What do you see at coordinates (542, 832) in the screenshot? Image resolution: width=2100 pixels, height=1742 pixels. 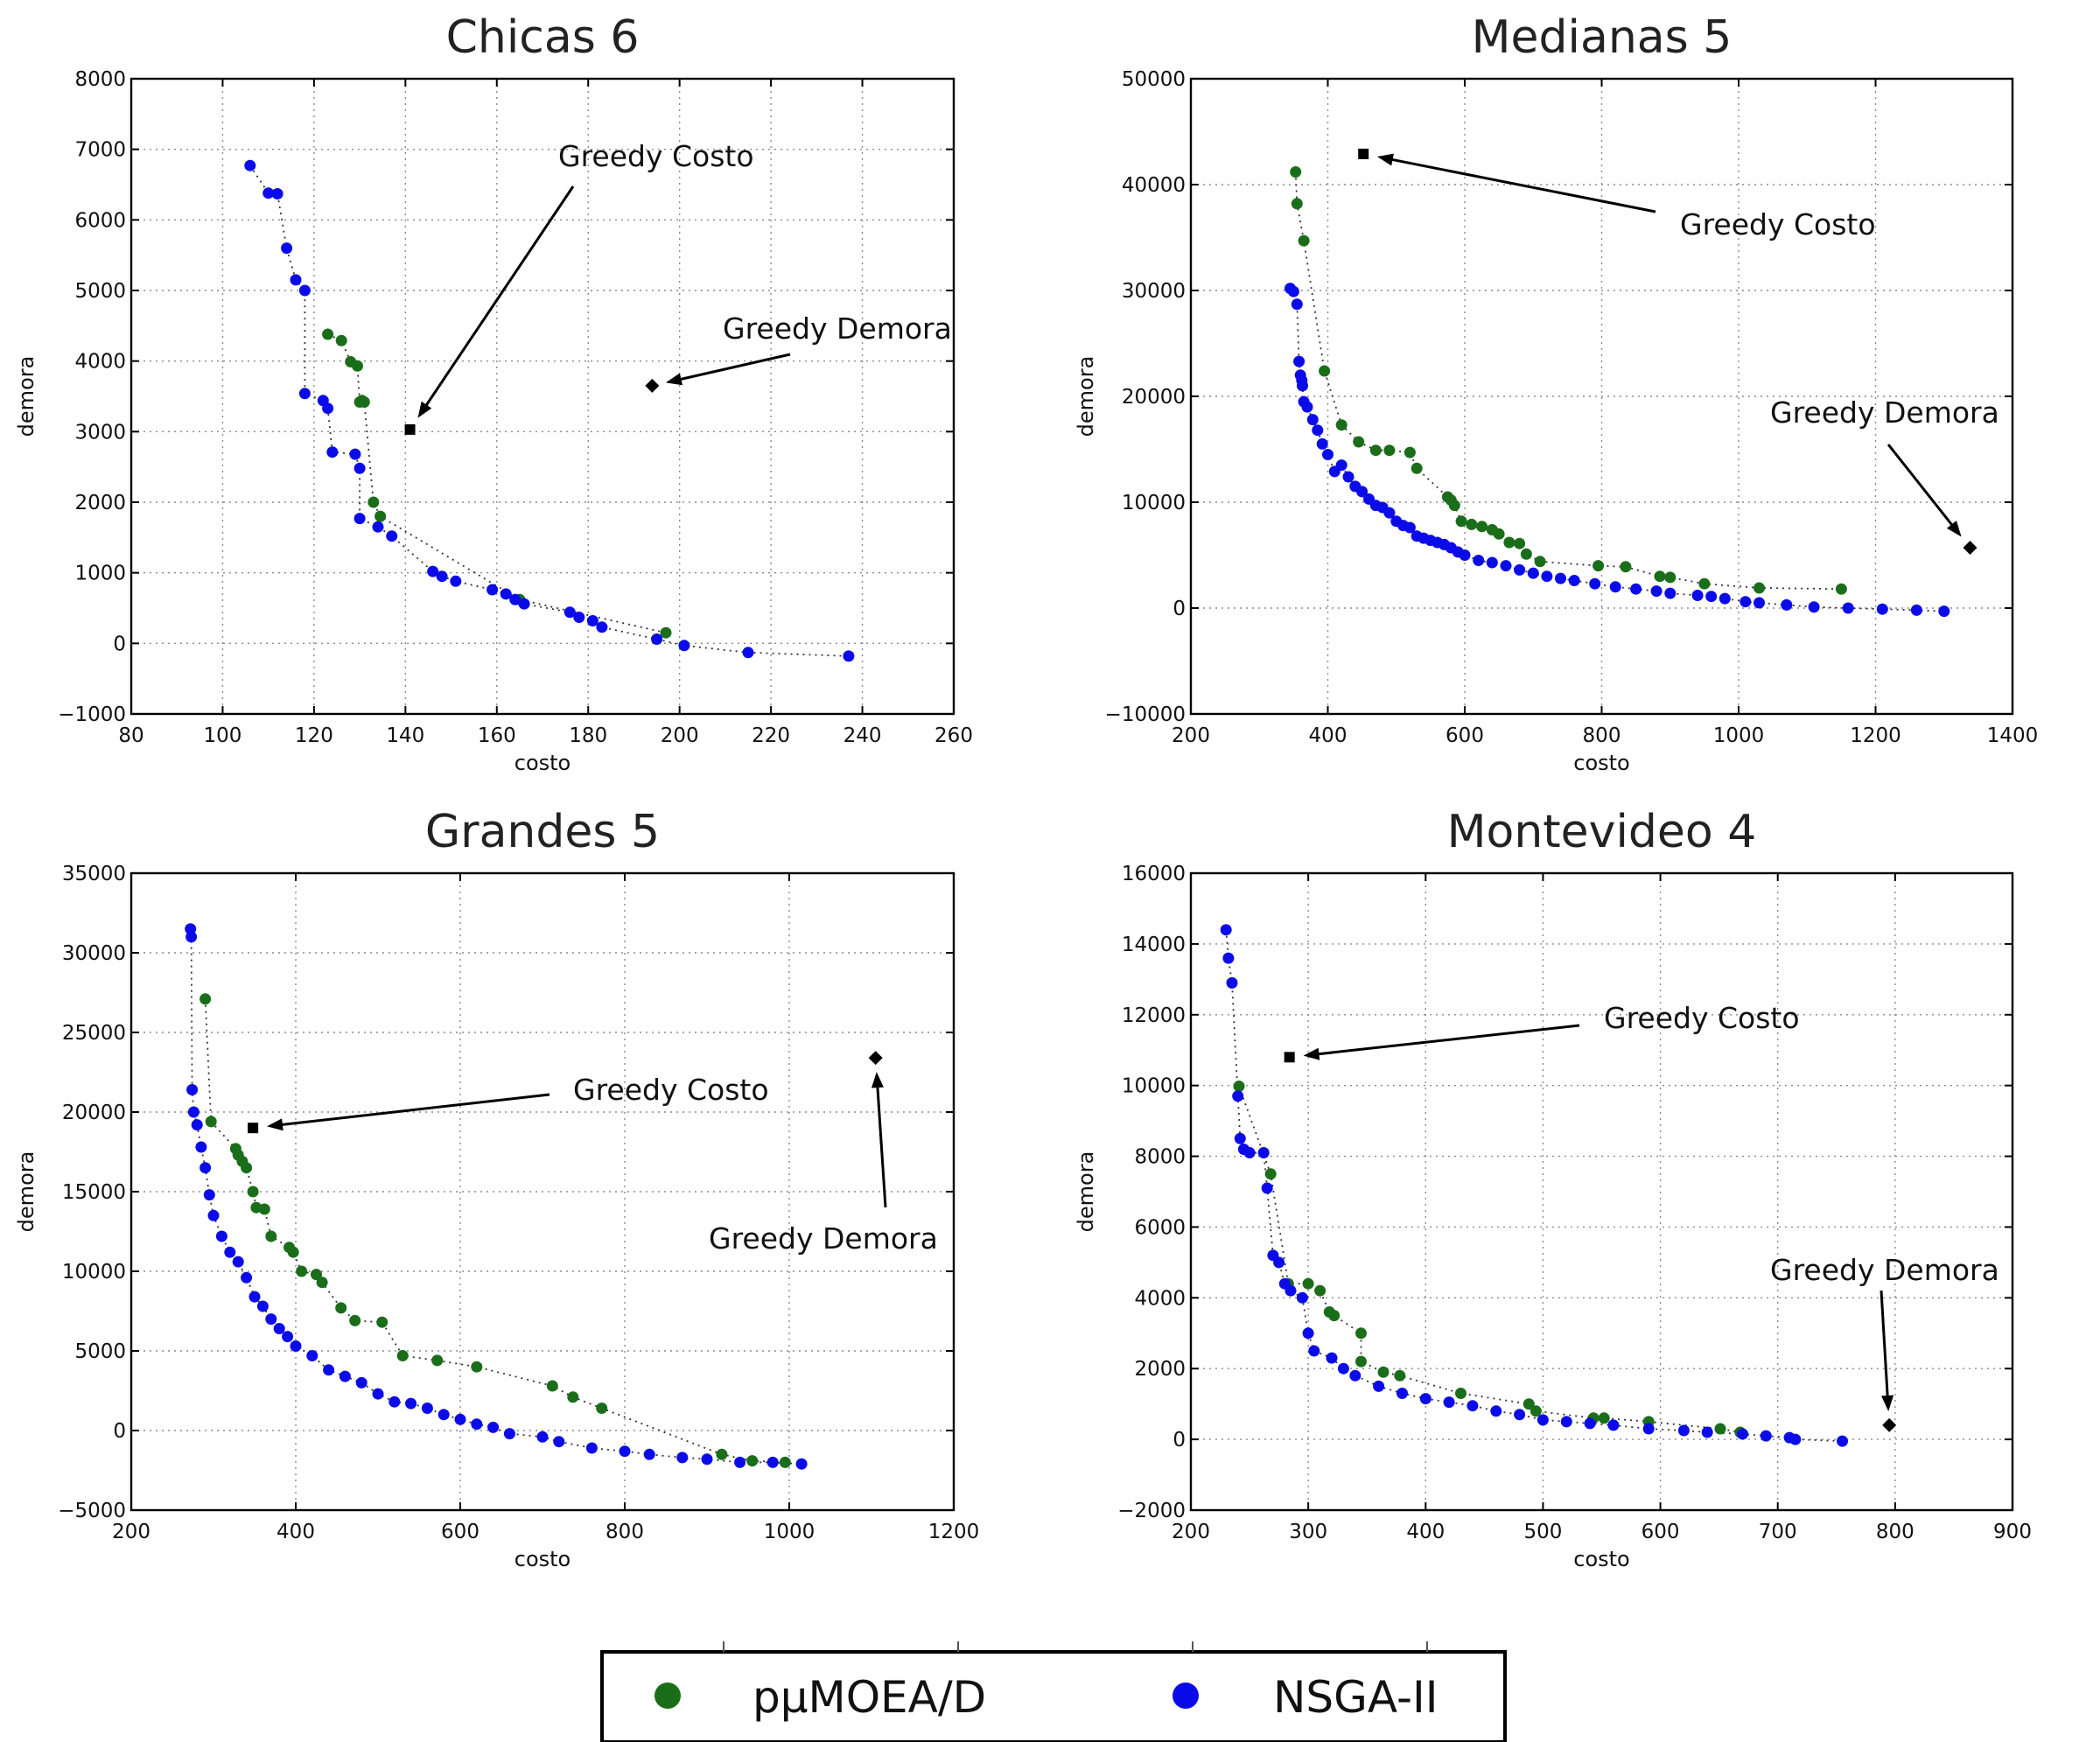 I see `chart-title: Grandes 5` at bounding box center [542, 832].